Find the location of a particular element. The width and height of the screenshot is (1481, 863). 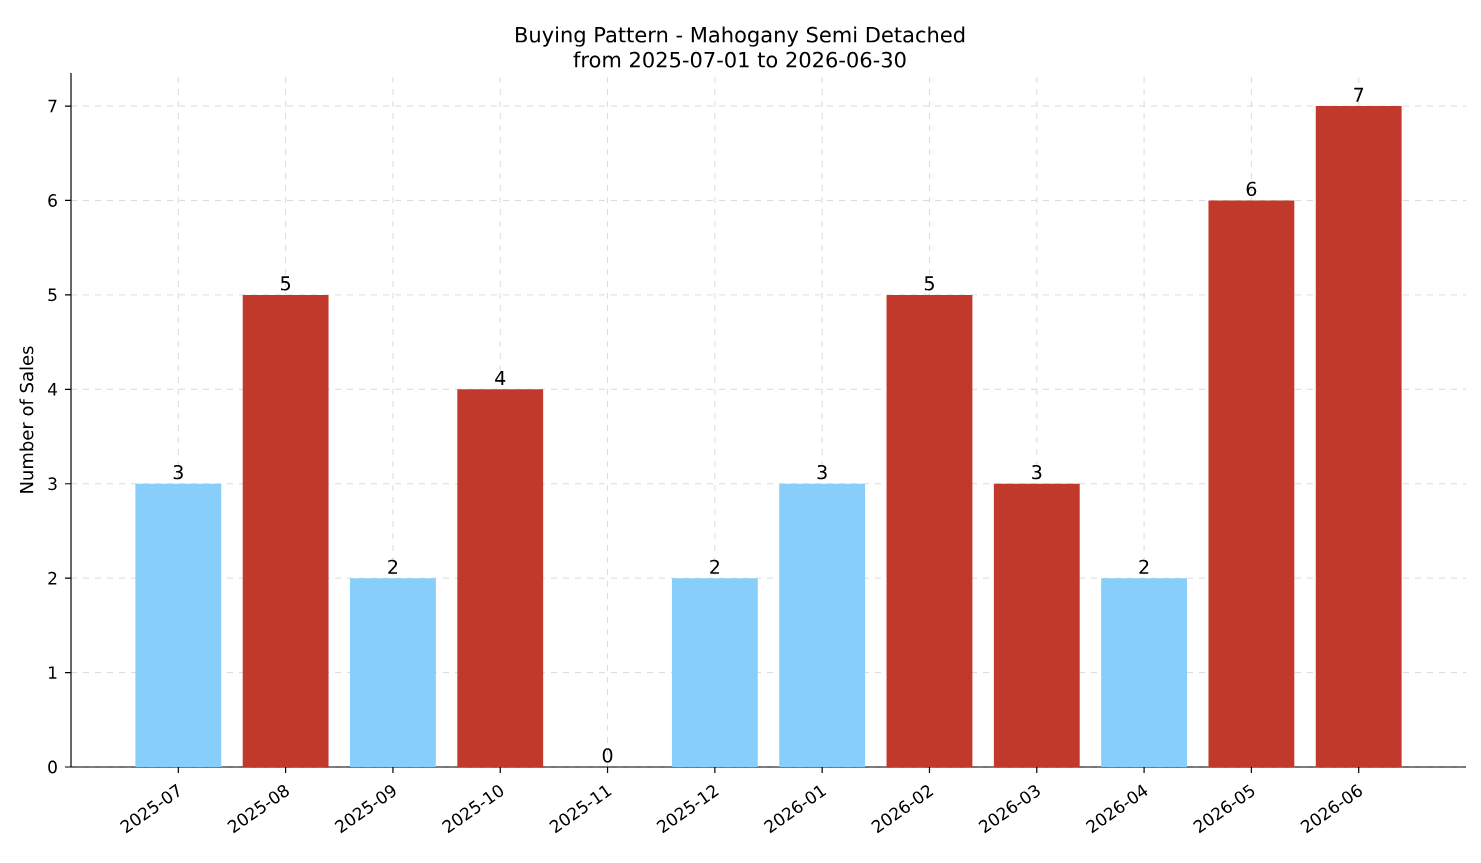

data-label: 4 is located at coordinates (500, 378).